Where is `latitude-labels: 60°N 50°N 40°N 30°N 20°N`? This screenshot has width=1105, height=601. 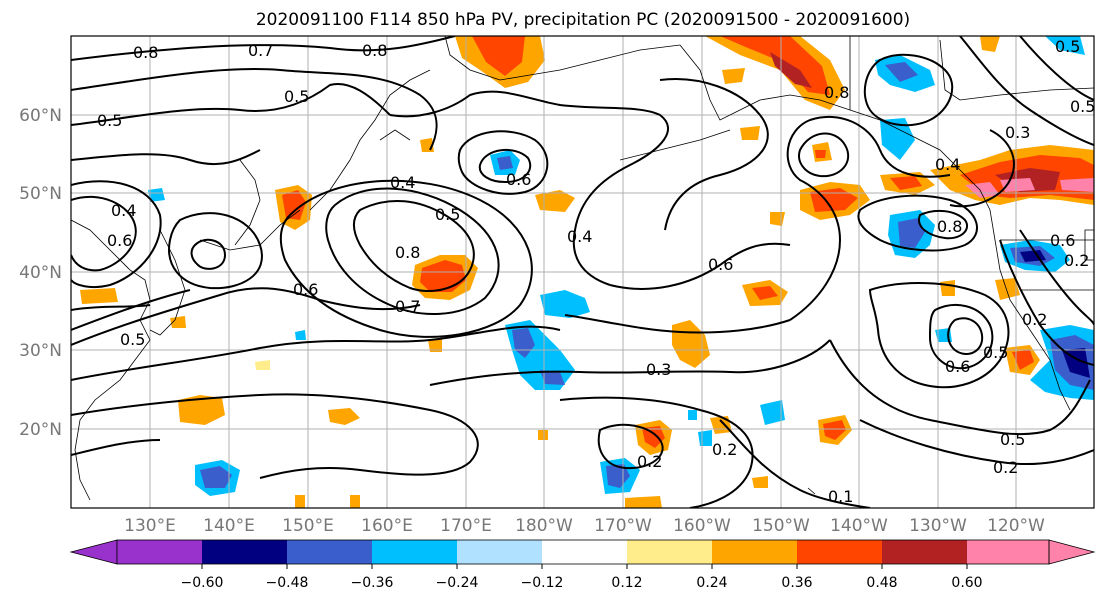
latitude-labels: 60°N 50°N 40°N 30°N 20°N is located at coordinates (40, 273).